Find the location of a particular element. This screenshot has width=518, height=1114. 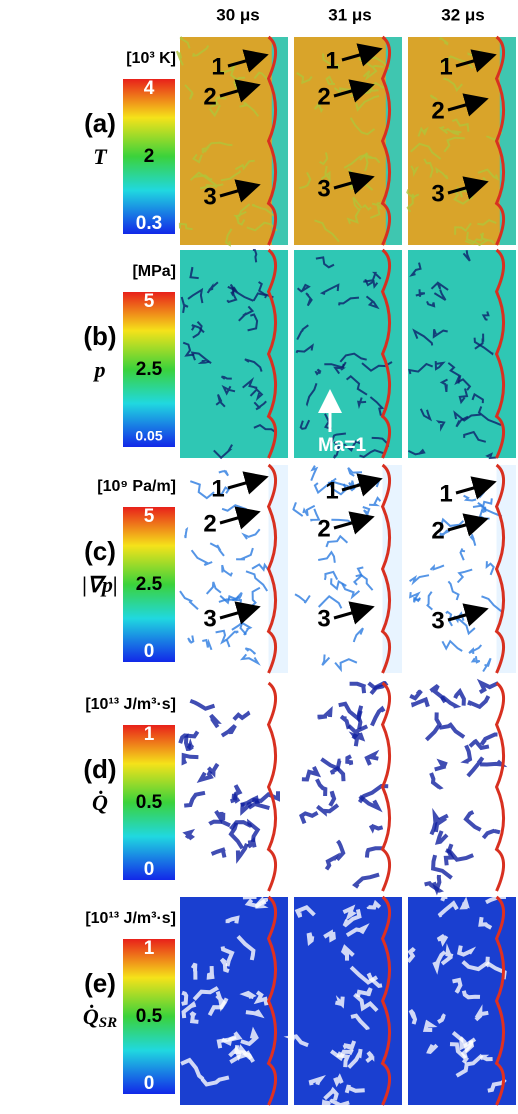

column-header: 30 μs is located at coordinates (238, 14).